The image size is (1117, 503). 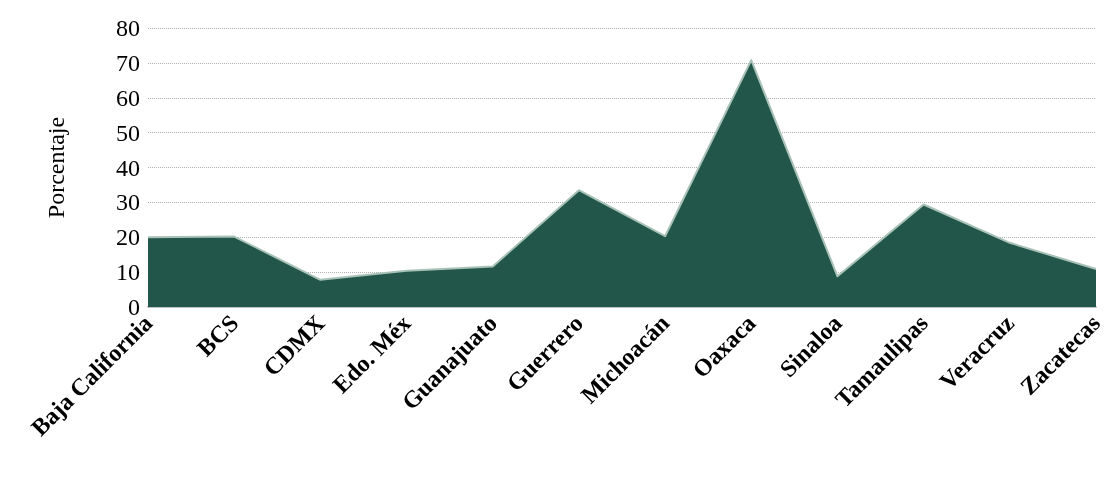 I want to click on y-tick-label: 80, so click(x=128, y=28).